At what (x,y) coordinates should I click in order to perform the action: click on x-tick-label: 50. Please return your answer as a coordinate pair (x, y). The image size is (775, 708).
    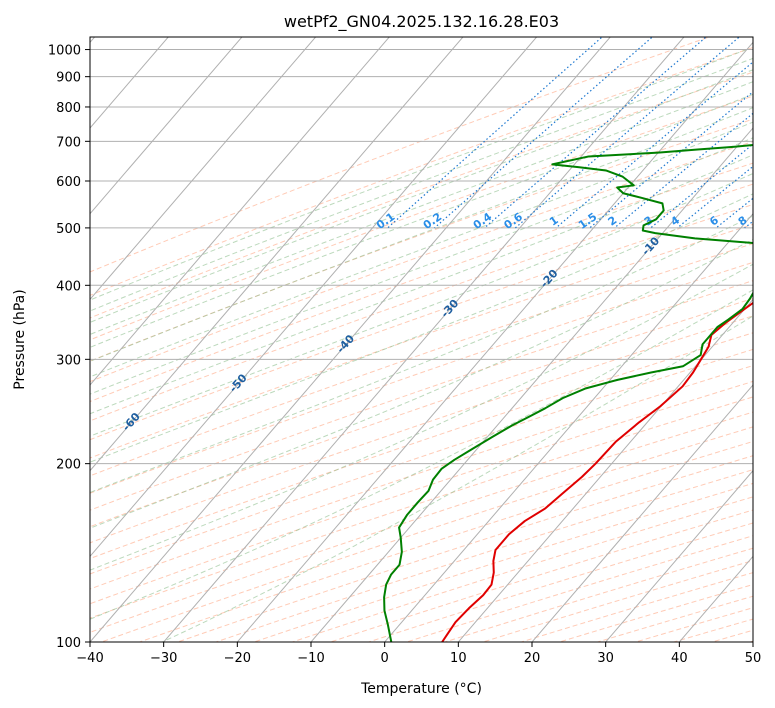
    Looking at the image, I should click on (753, 658).